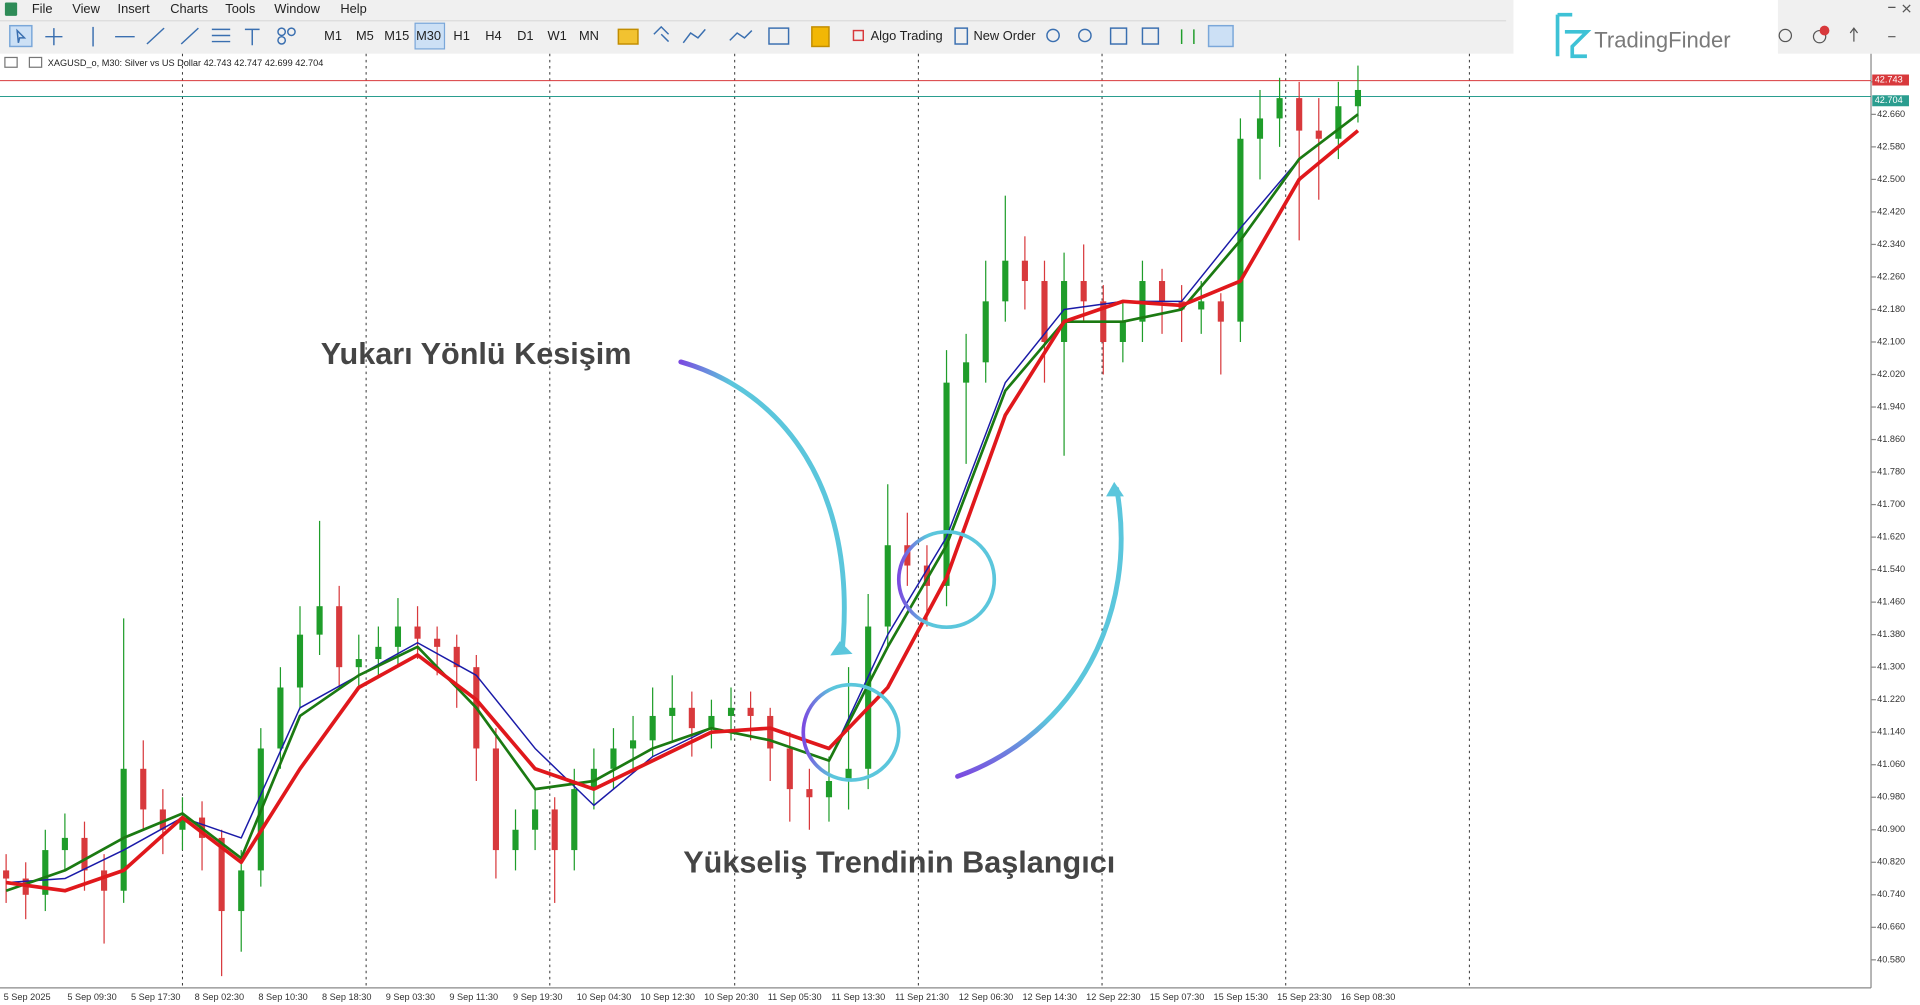 The image size is (1920, 1005). I want to click on logo-icon, so click(1573, 35).